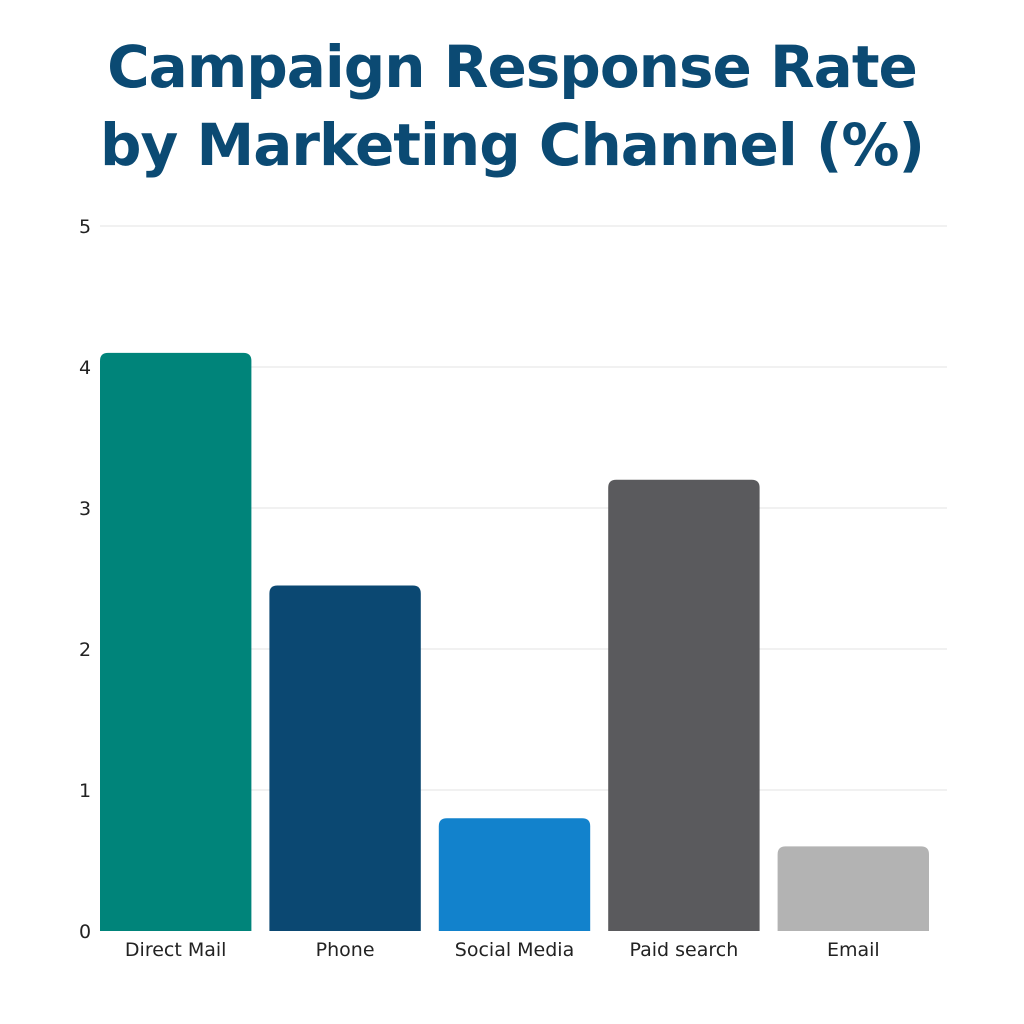 Image resolution: width=1024 pixels, height=1024 pixels. I want to click on bar-paid-search, so click(684, 705).